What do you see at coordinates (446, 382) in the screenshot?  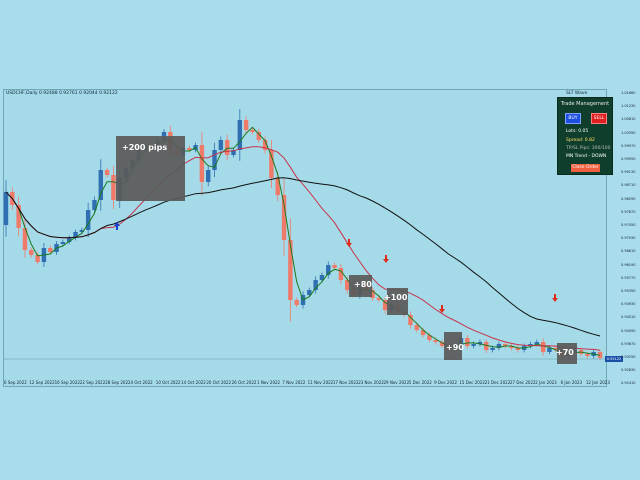 I see `date-tick-label: 9 Dec 2022` at bounding box center [446, 382].